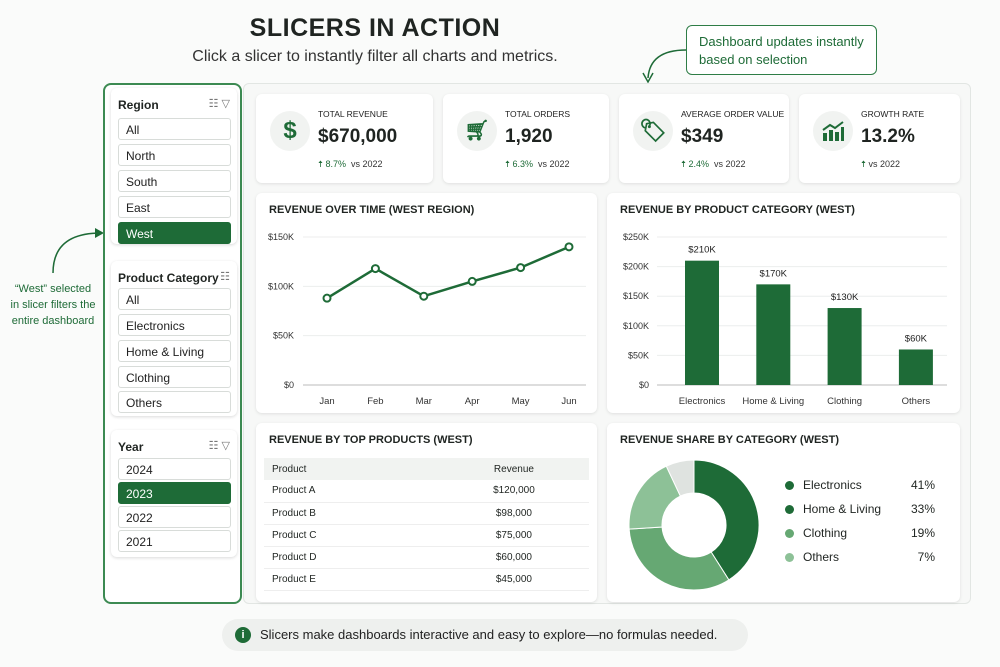  What do you see at coordinates (168, 278) in the screenshot?
I see `slicer-title: Product Category` at bounding box center [168, 278].